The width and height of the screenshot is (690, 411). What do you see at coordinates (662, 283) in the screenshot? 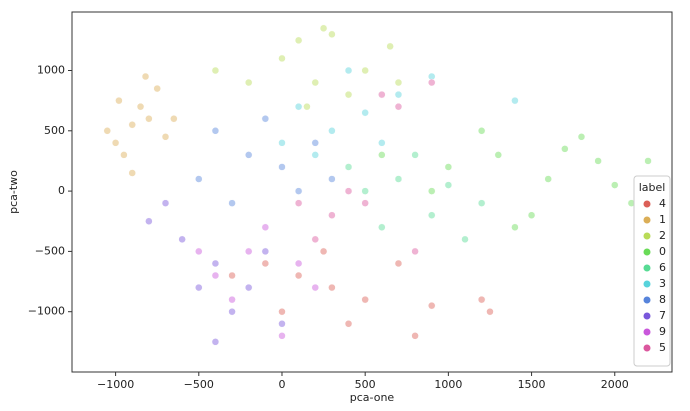
I see `legend-label: 3` at bounding box center [662, 283].